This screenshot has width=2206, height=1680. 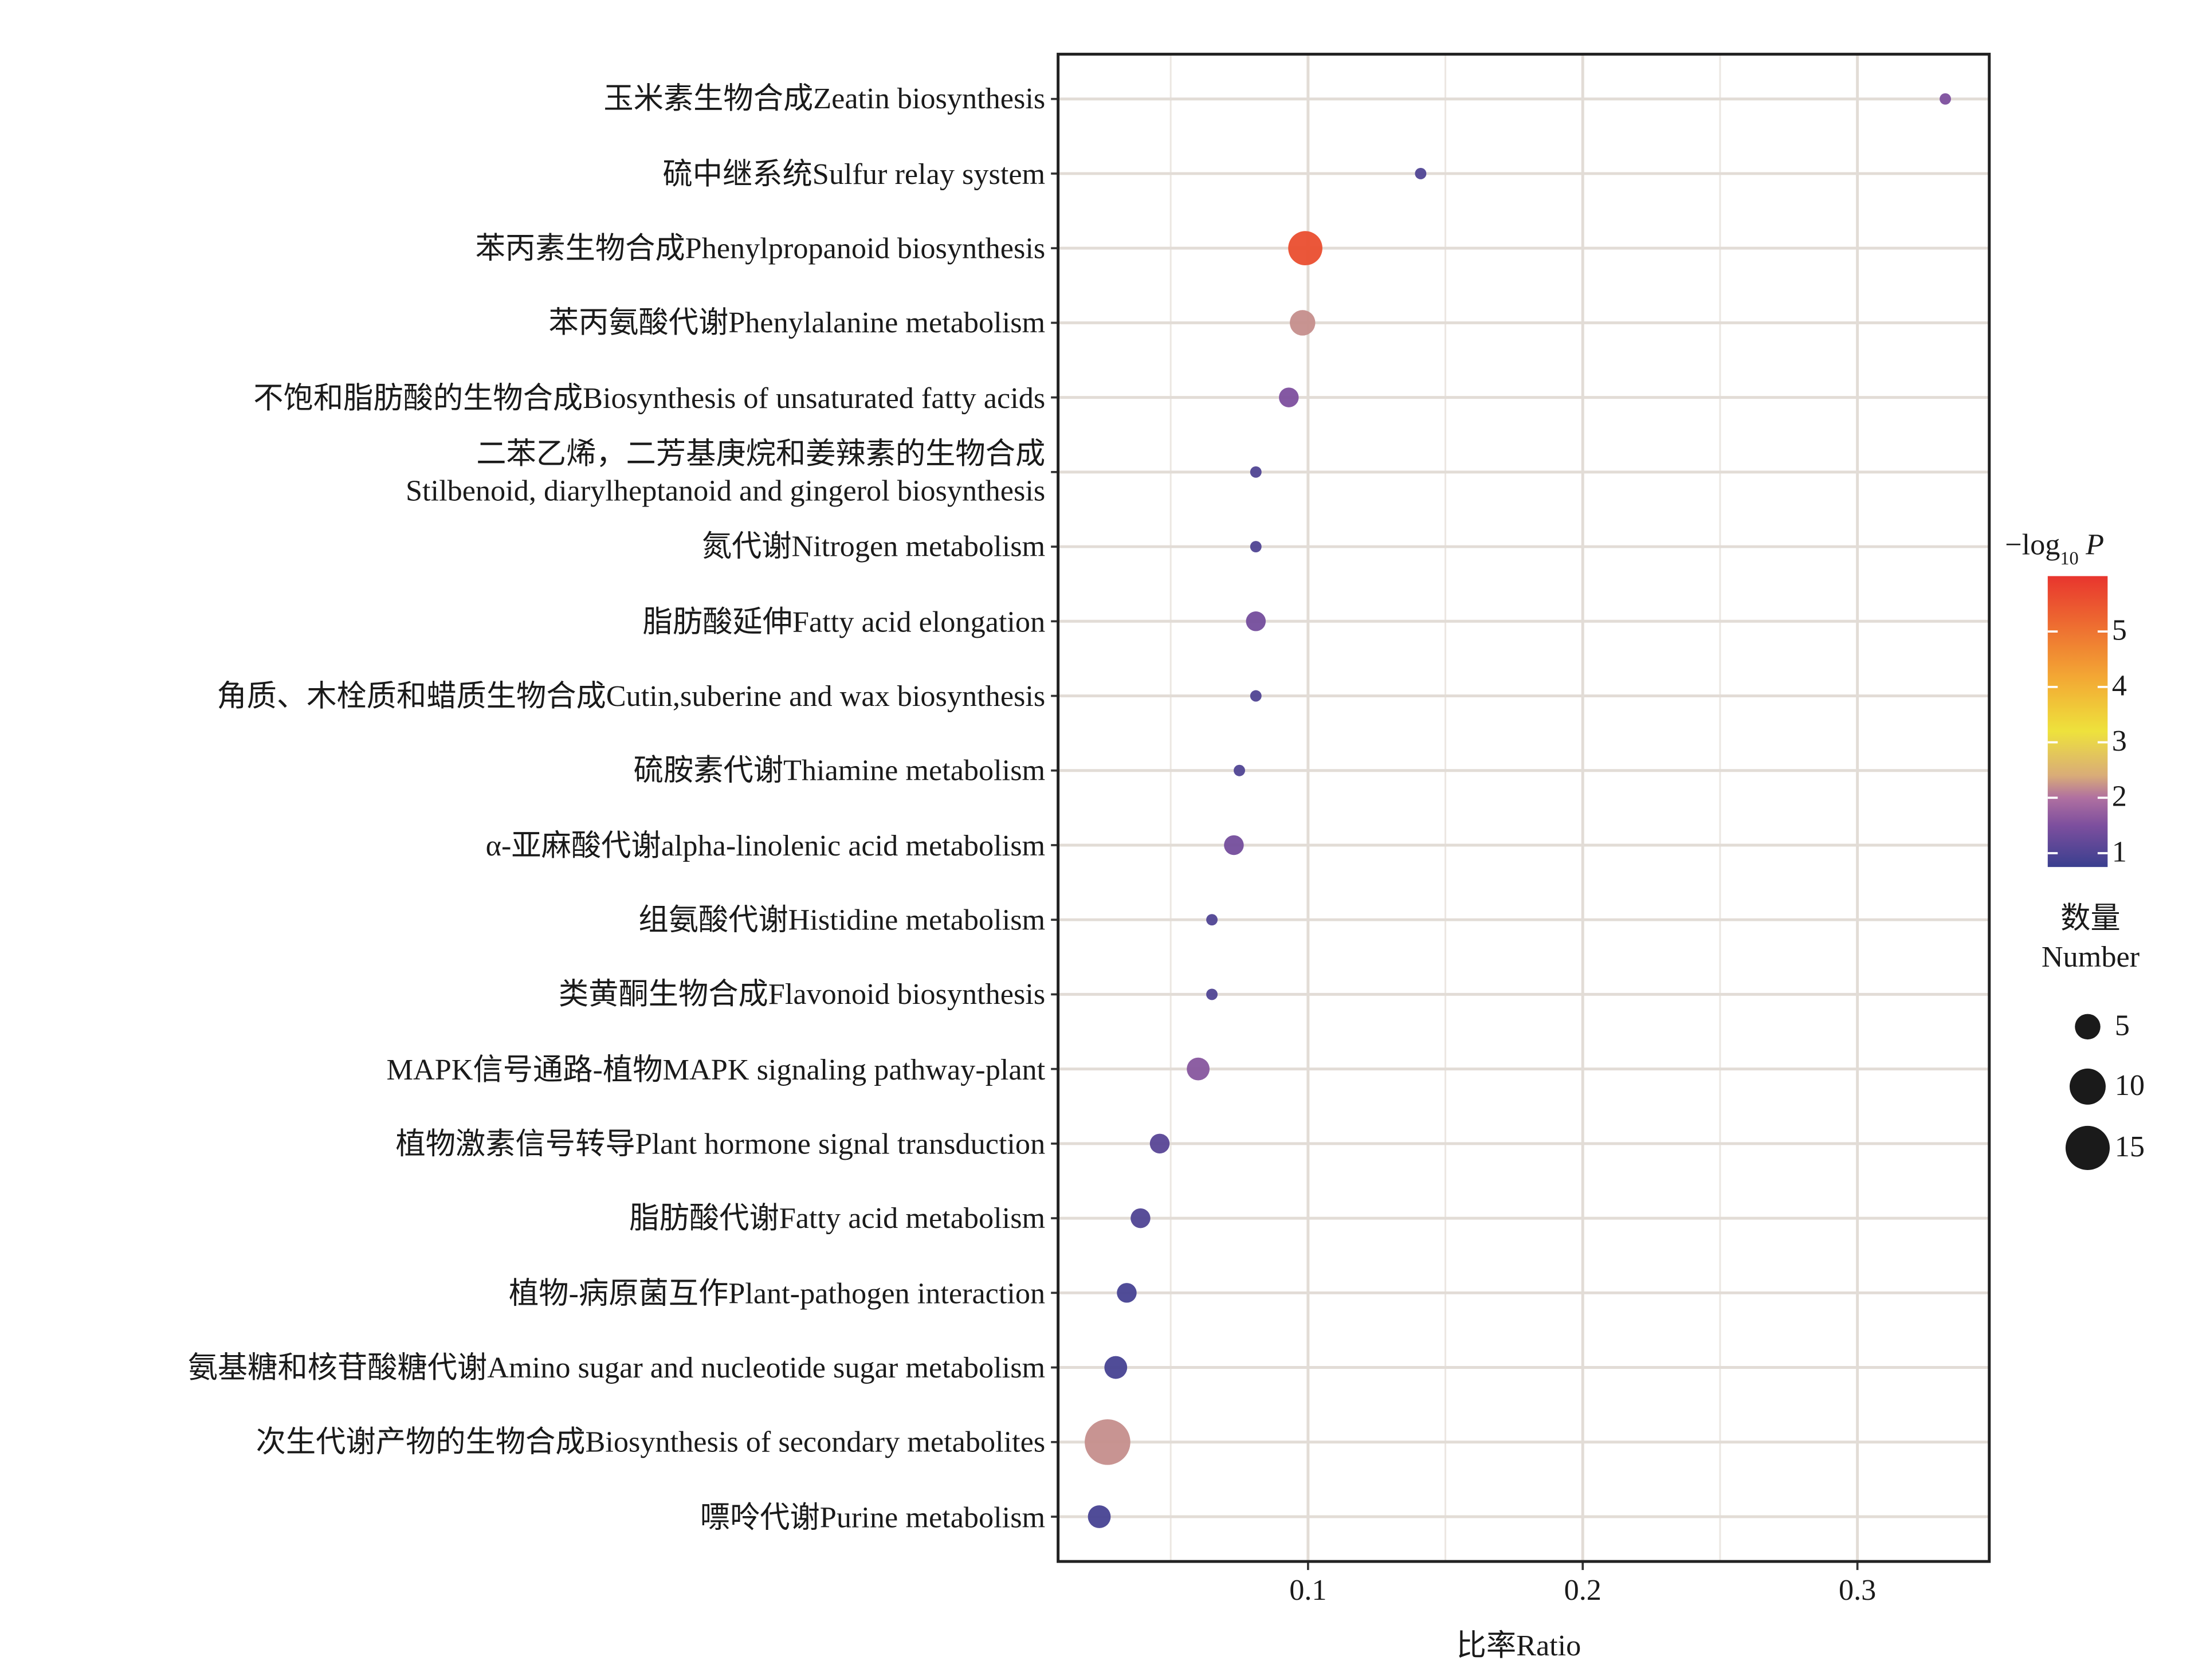 What do you see at coordinates (765, 845) in the screenshot?
I see `y-tick-label: α-亚麻酸代谢alpha-linolenic acid metabolism` at bounding box center [765, 845].